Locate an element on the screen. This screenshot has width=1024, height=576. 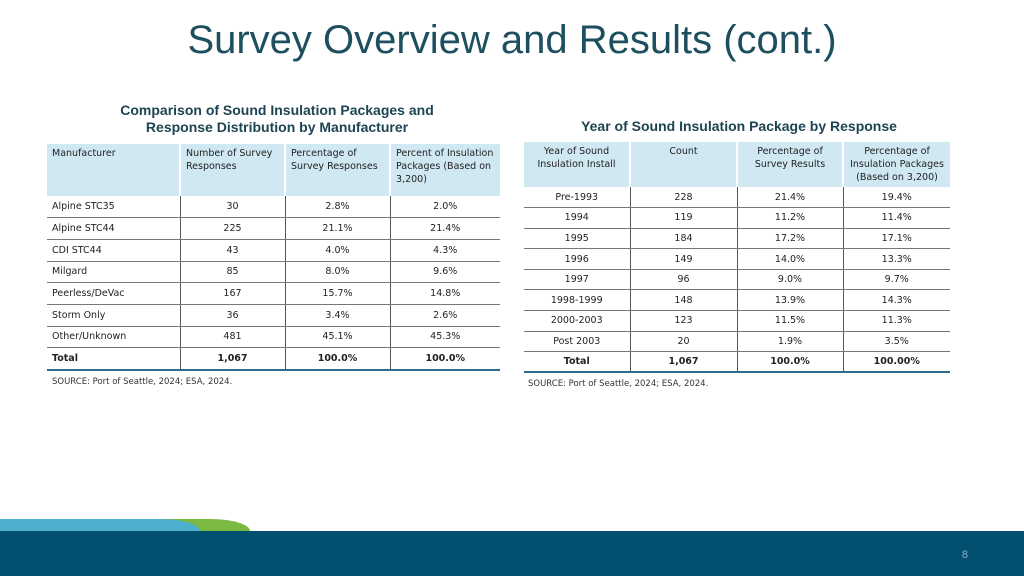
table-cell: 14.3% is located at coordinates (896, 300).